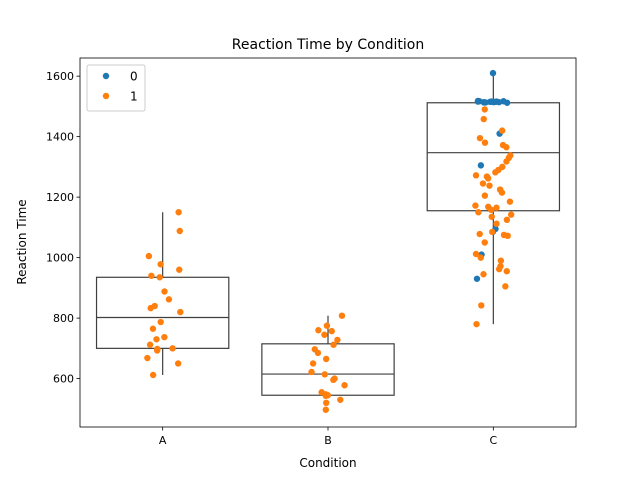 The width and height of the screenshot is (640, 480). I want to click on x-axis: A B C, so click(328, 437).